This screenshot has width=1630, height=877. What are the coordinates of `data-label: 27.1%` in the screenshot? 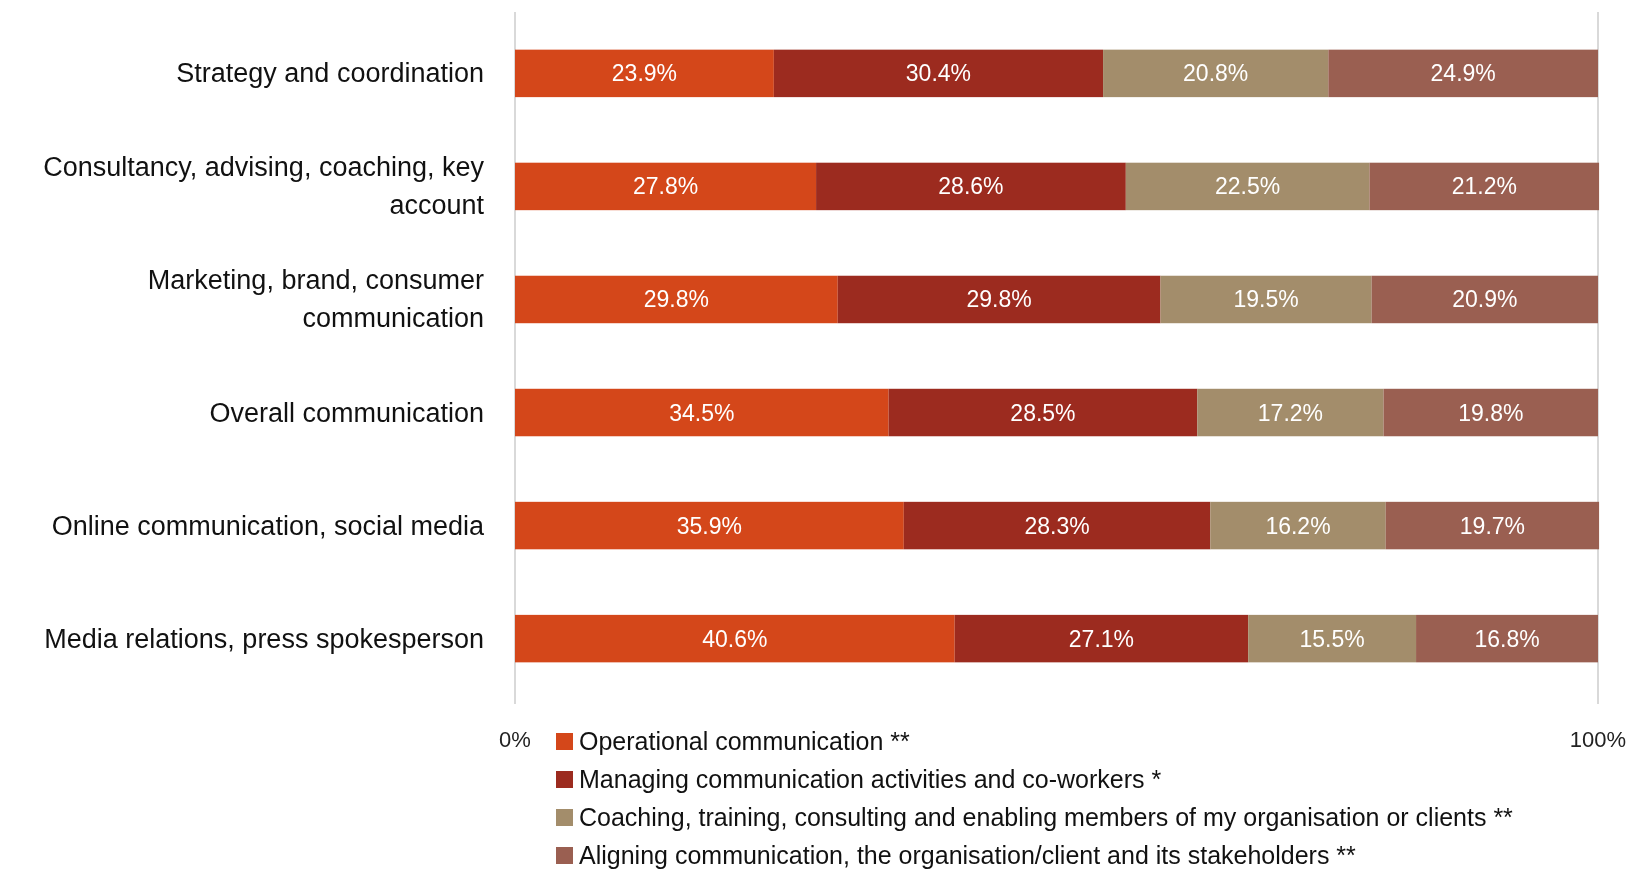 It's located at (1101, 638).